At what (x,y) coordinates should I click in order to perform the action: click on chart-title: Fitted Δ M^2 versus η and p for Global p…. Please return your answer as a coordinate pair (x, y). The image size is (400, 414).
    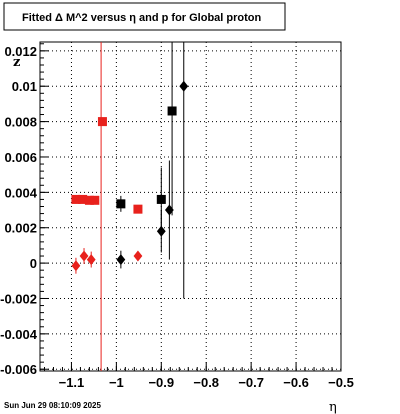
    Looking at the image, I should click on (142, 18).